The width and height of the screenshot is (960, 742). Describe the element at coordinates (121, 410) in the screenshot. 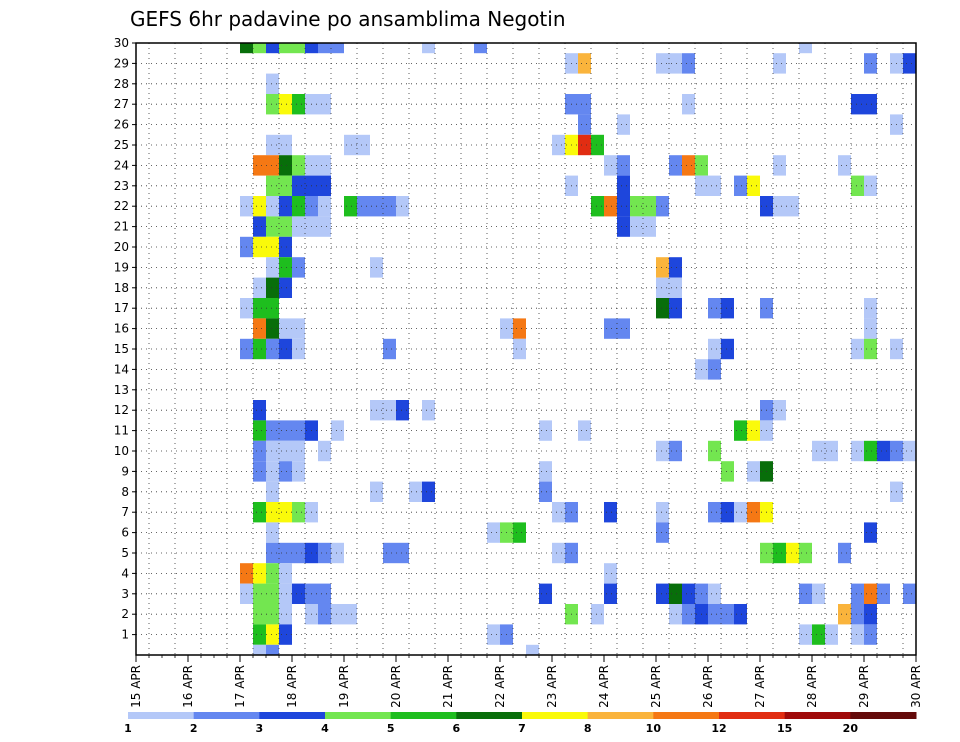

I see `y-tick-label: 12` at that location.